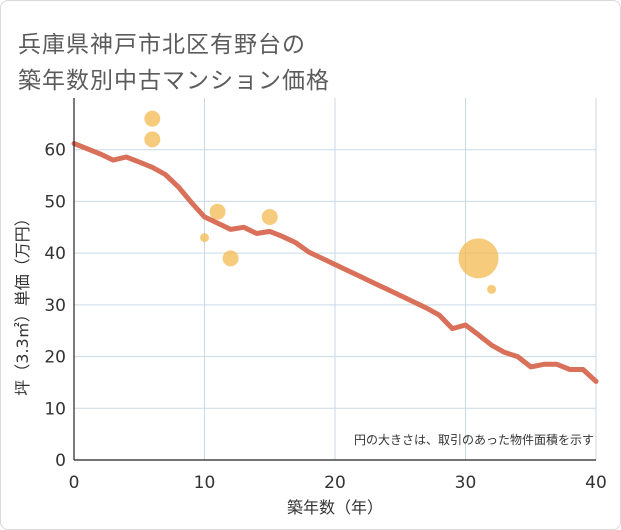 The height and width of the screenshot is (530, 621). Describe the element at coordinates (55, 409) in the screenshot. I see `y-tick-label-10: 10` at that location.